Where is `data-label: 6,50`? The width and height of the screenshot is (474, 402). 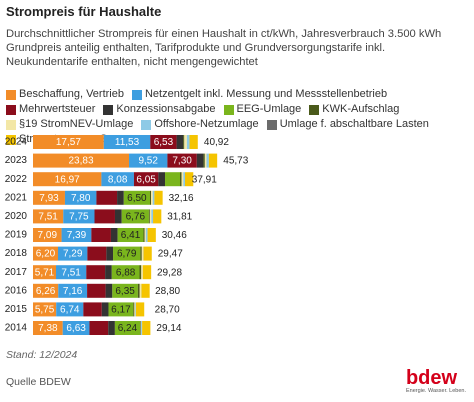 data-label: 6,50 is located at coordinates (137, 198).